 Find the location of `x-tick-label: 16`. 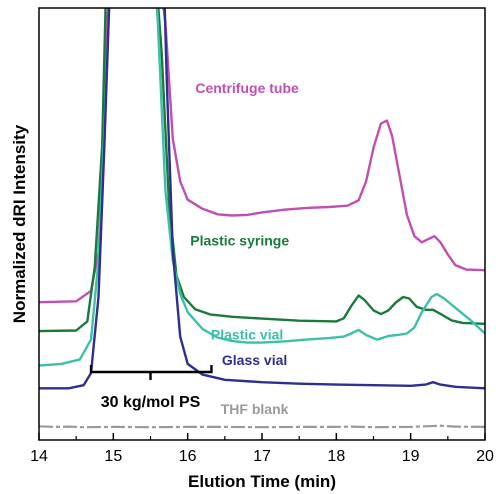

x-tick-label: 16 is located at coordinates (188, 456).